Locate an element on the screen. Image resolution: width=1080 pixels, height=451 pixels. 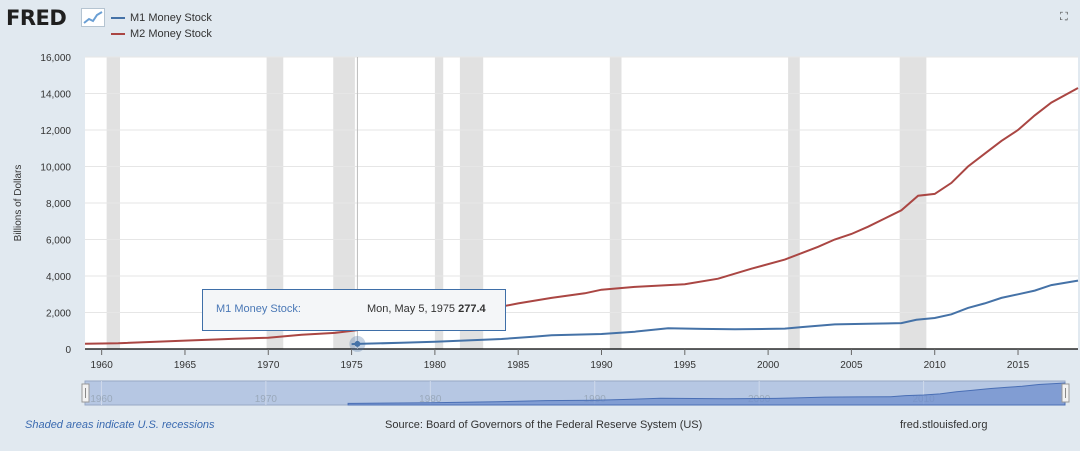
y-tick-label: 12,000 is located at coordinates (55, 131).